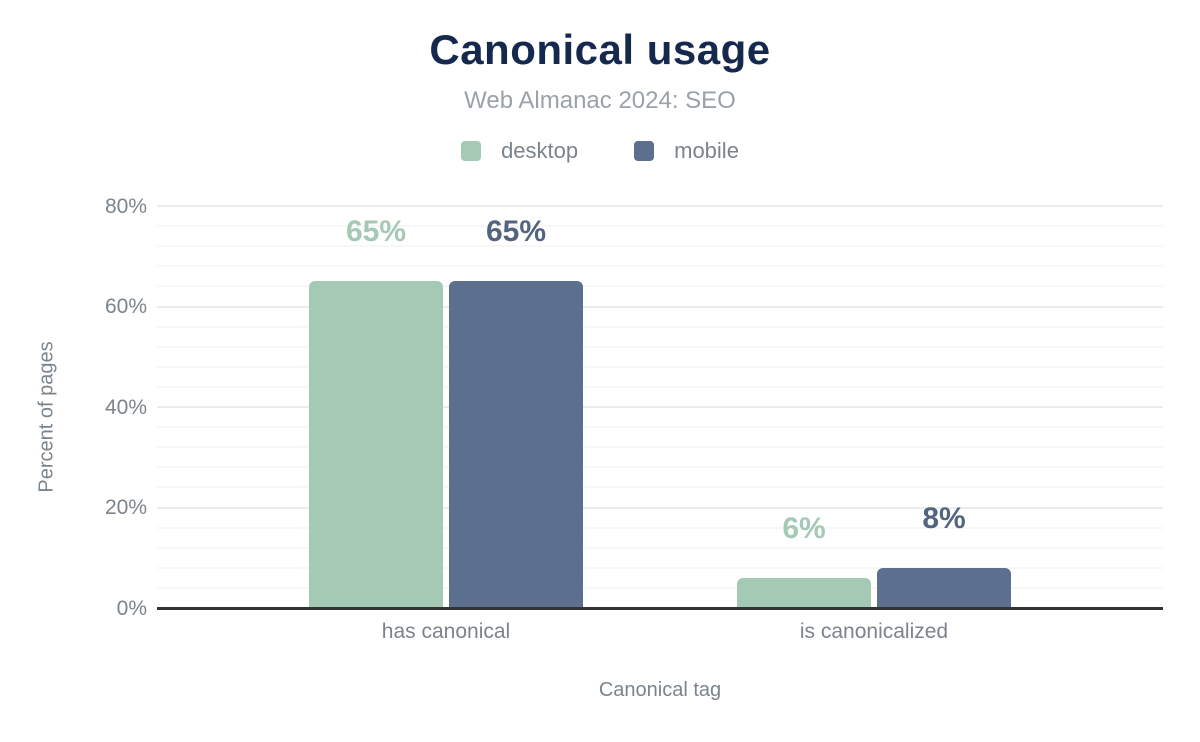 The image size is (1200, 742). I want to click on legend-label-desktop: desktop, so click(540, 150).